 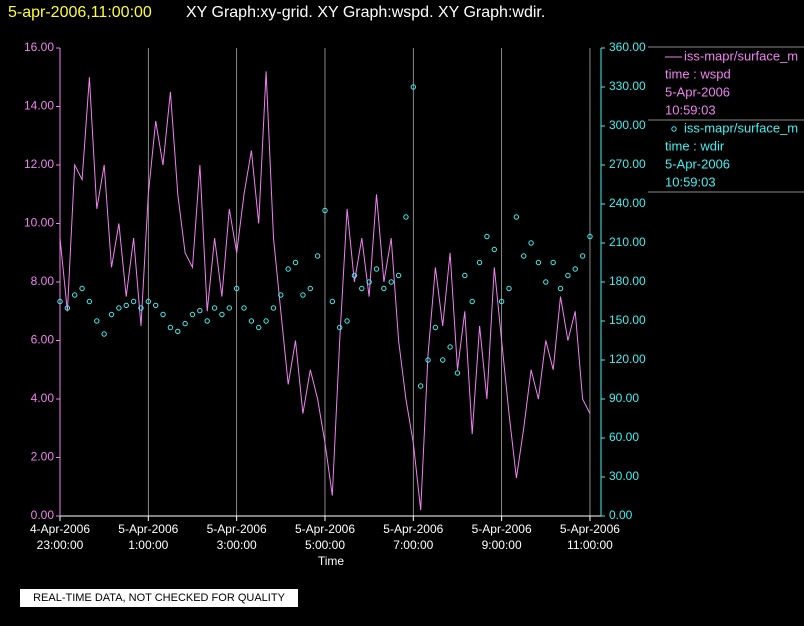 I want to click on y2-tick-label: 90.00, so click(x=624, y=398).